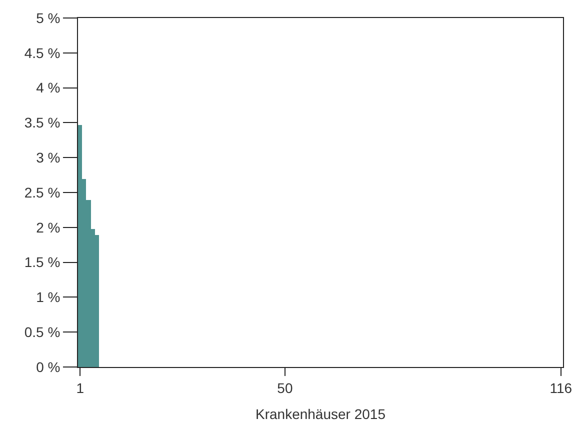  What do you see at coordinates (48, 366) in the screenshot?
I see `y-tick-label: 0 %` at bounding box center [48, 366].